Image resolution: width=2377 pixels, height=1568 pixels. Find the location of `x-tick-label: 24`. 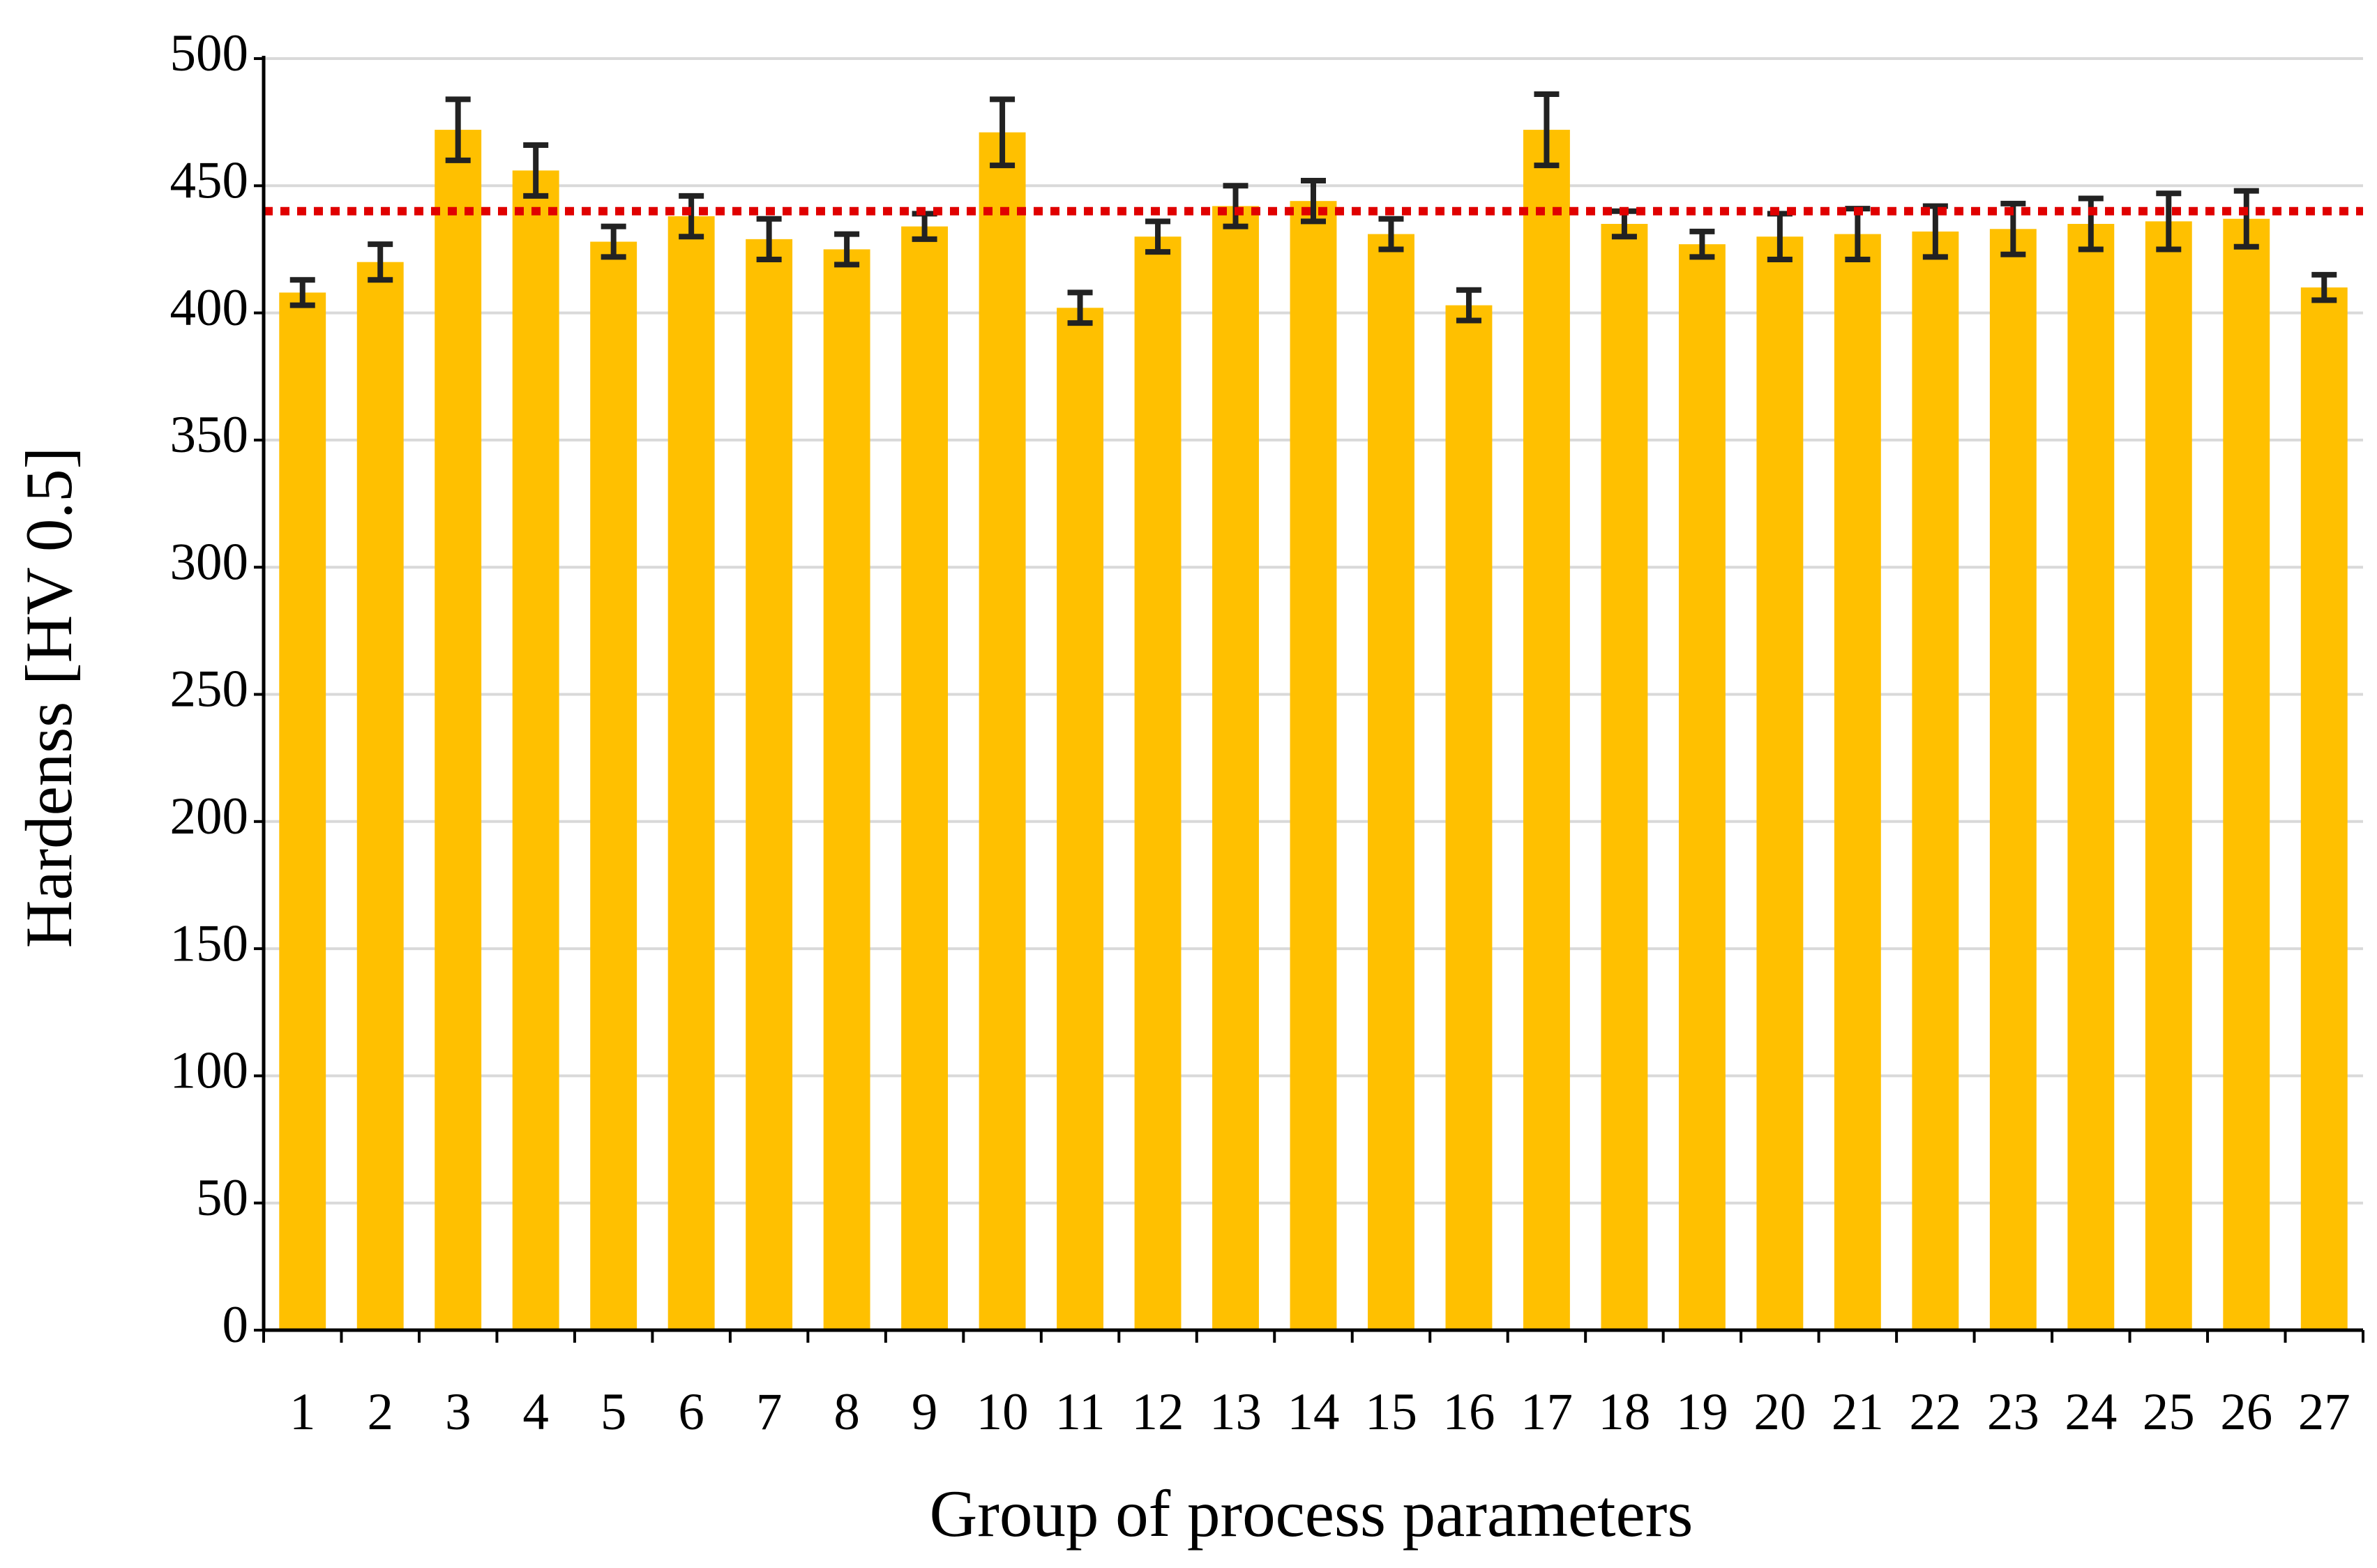

x-tick-label: 24 is located at coordinates (2091, 1412).